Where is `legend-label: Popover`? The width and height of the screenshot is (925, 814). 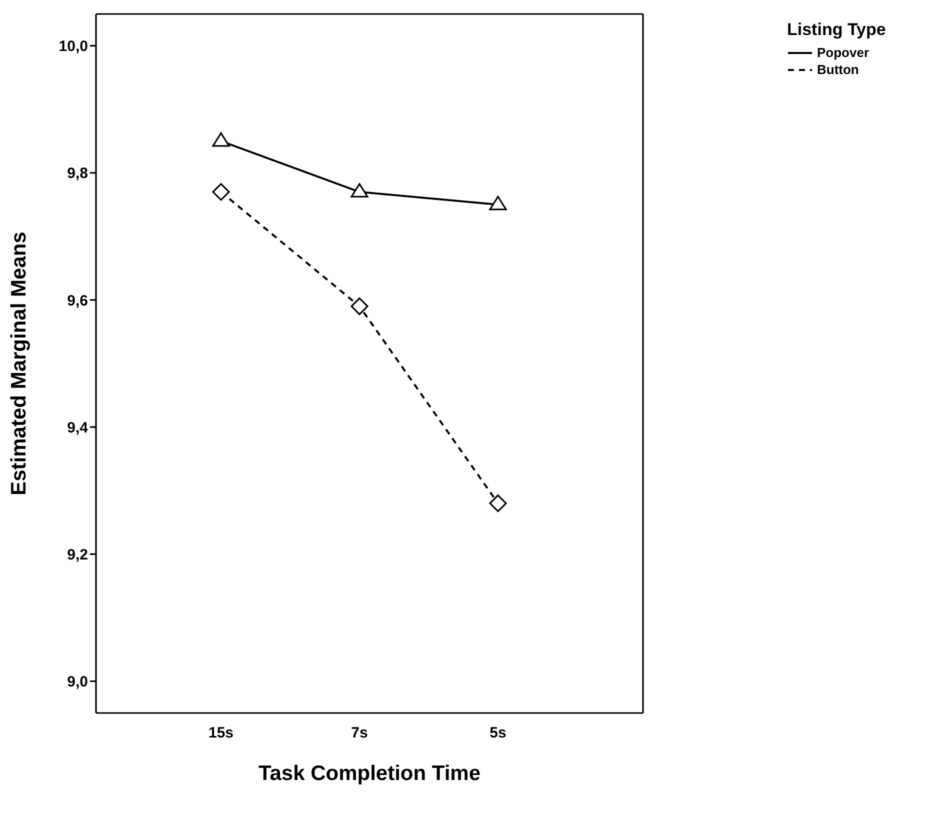
legend-label: Popover is located at coordinates (843, 52).